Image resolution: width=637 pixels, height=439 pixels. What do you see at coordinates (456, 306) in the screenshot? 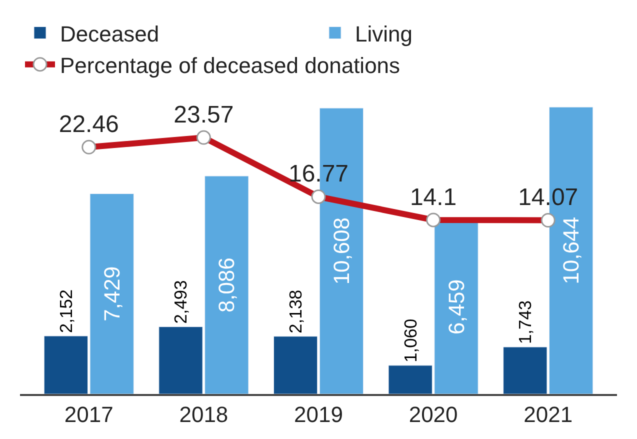
I see `data-label: 6,459` at bounding box center [456, 306].